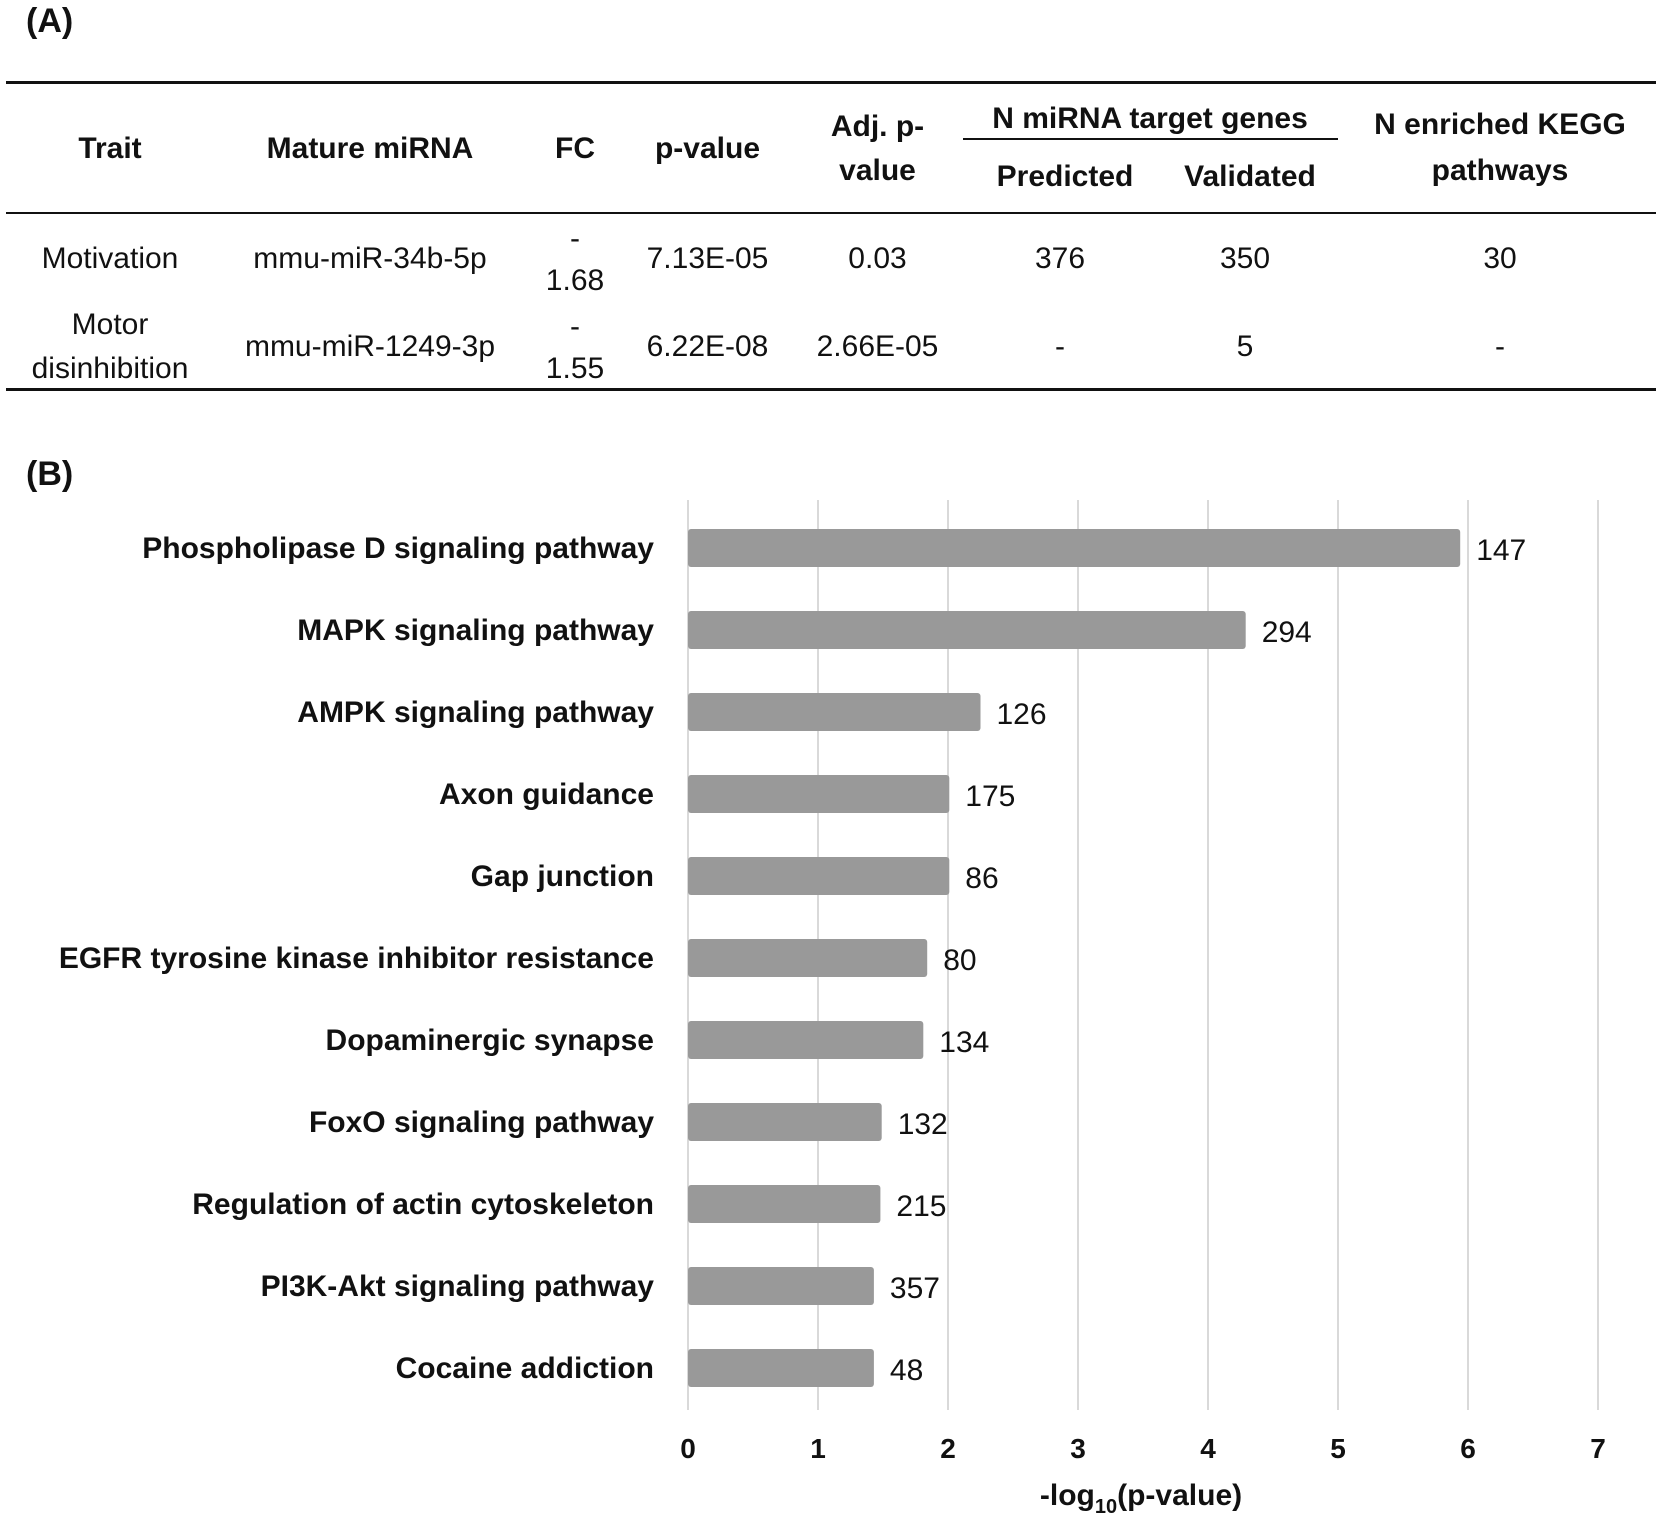  Describe the element at coordinates (818, 1448) in the screenshot. I see `x-tick-1: 1` at that location.